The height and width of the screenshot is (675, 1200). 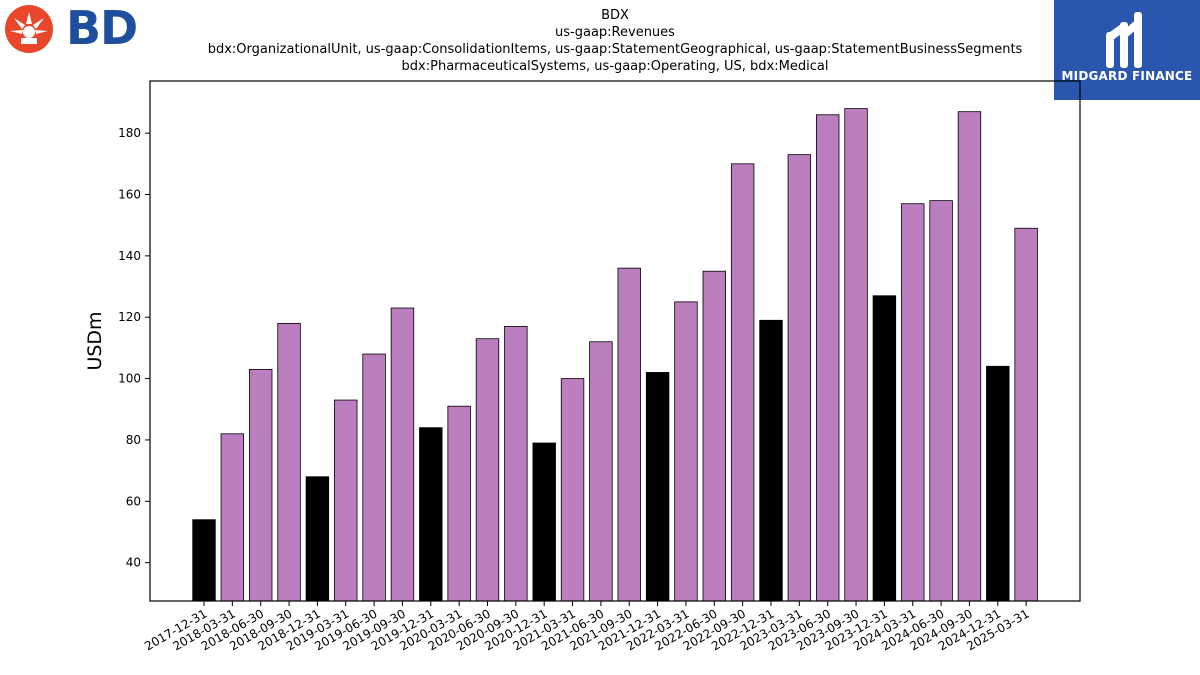 What do you see at coordinates (615, 15) in the screenshot?
I see `chart-title-line-1: BDX` at bounding box center [615, 15].